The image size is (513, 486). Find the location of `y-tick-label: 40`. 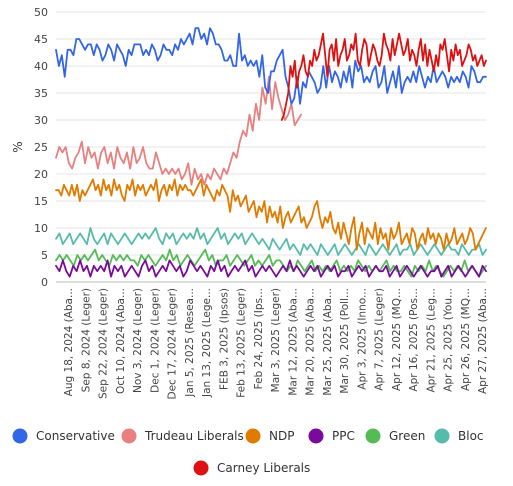

y-tick-label: 40 is located at coordinates (41, 66).